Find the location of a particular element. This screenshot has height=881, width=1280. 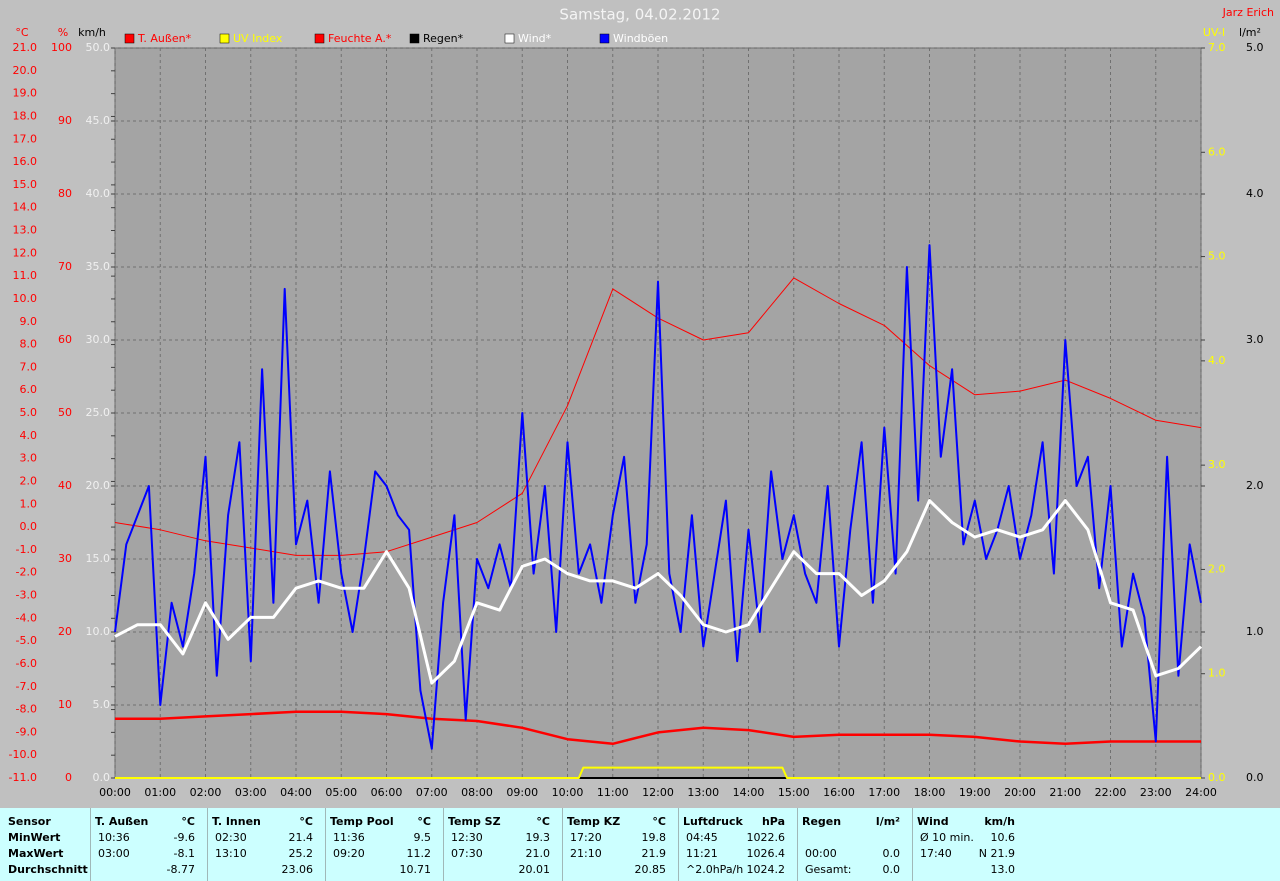

y-tick-label: 30 is located at coordinates (65, 558).